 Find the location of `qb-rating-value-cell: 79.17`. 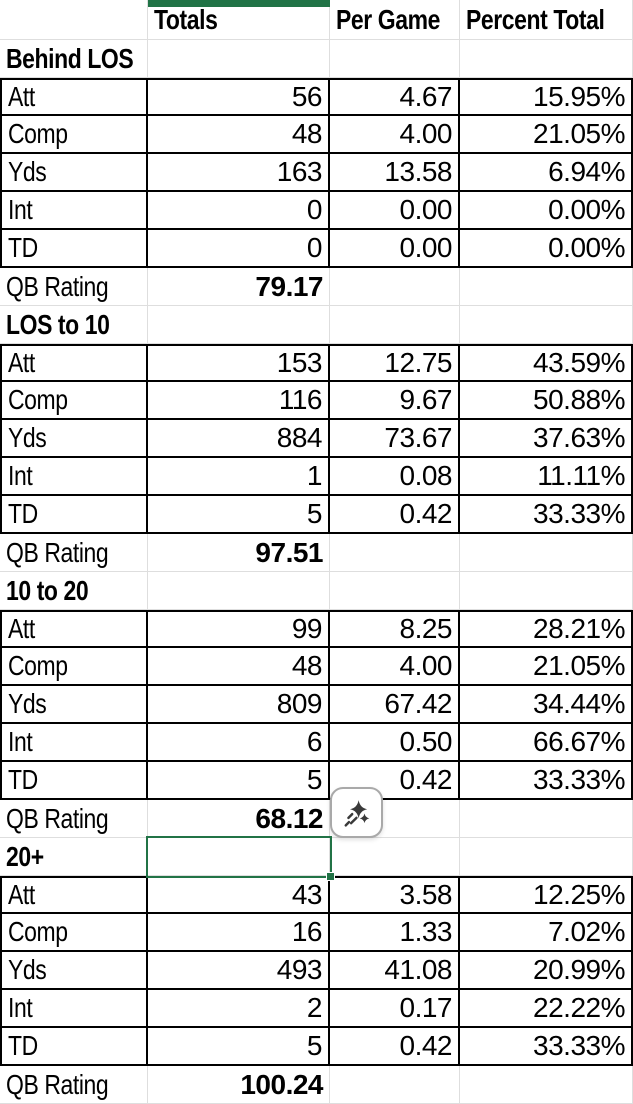

qb-rating-value-cell: 79.17 is located at coordinates (239, 287).